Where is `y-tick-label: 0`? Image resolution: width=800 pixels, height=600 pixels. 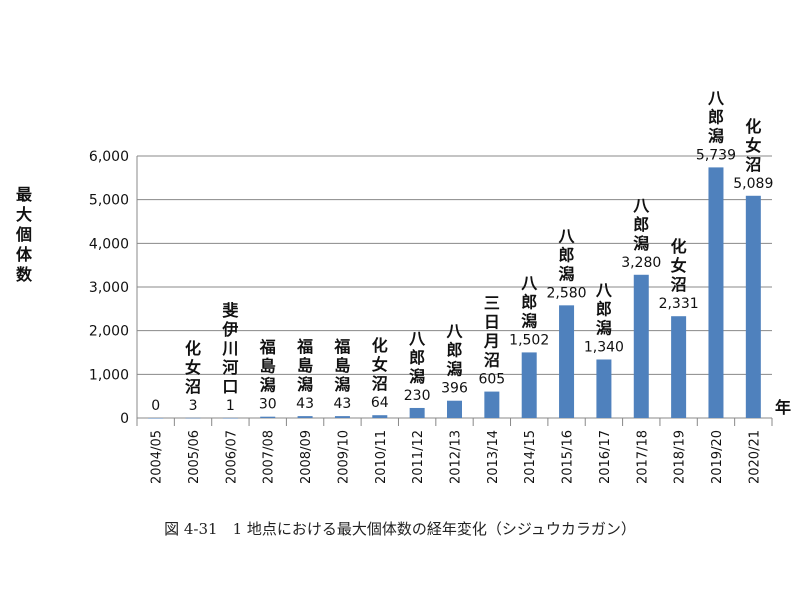 y-tick-label: 0 is located at coordinates (124, 419).